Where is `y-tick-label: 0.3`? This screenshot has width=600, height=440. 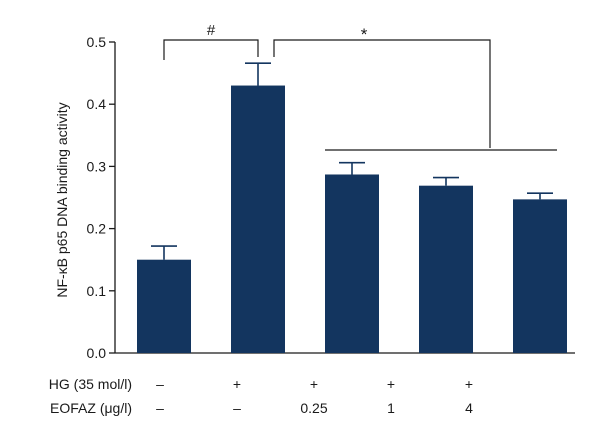
y-tick-label: 0.3 is located at coordinates (97, 166).